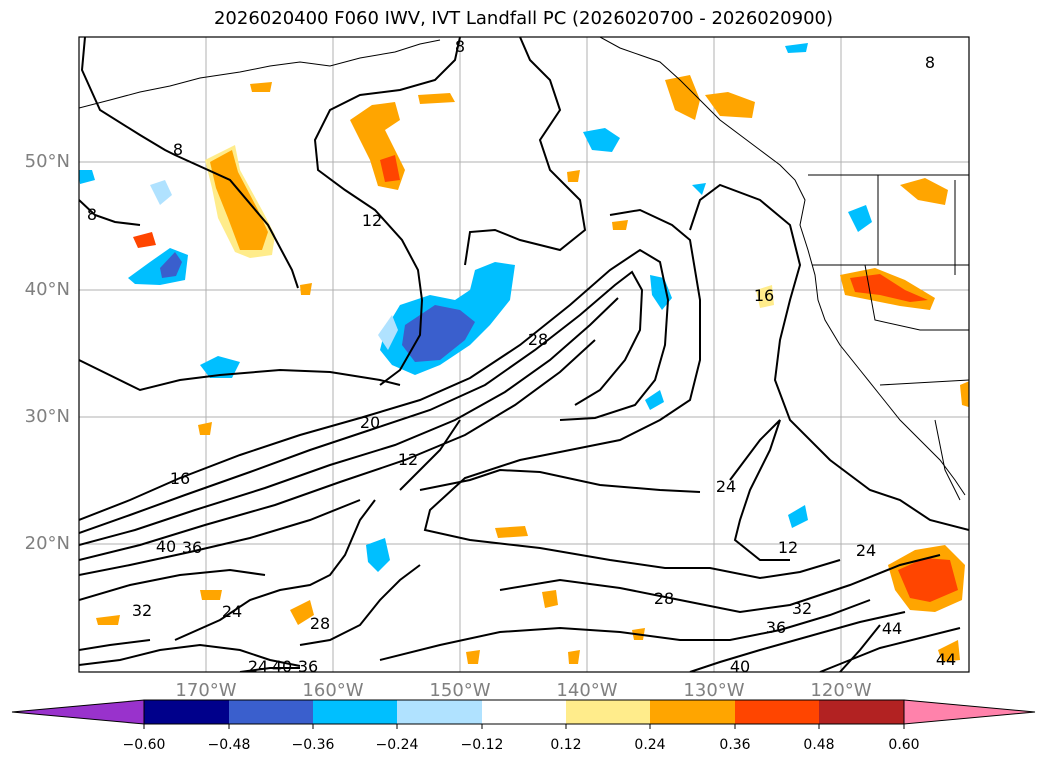 This screenshot has width=1047, height=765. What do you see at coordinates (370, 422) in the screenshot?
I see `contour-label: 20` at bounding box center [370, 422].